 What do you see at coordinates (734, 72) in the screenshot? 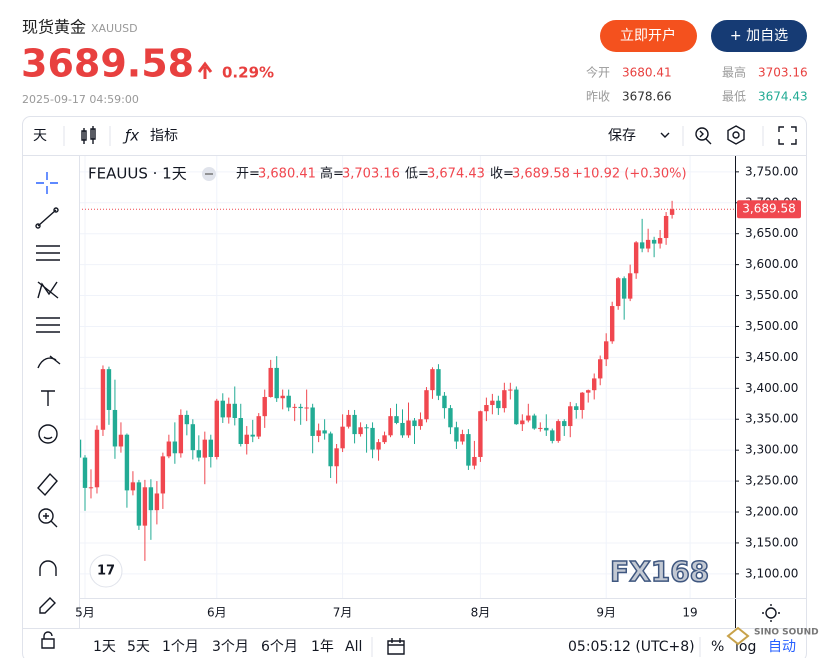
I see `stat-label: 最高` at bounding box center [734, 72].